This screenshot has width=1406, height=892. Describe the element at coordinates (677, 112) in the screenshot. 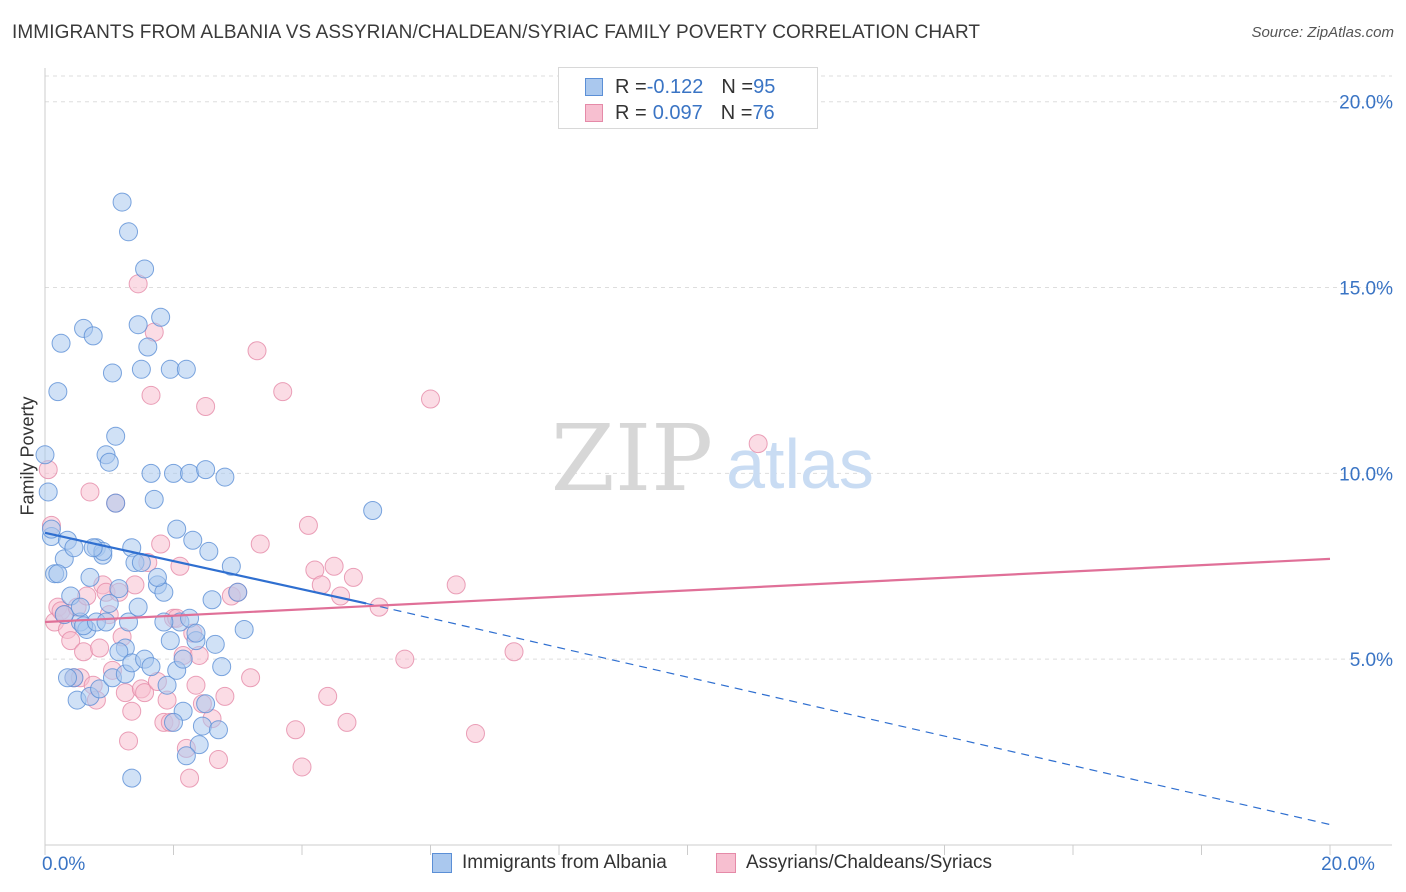

I see `legend-r-value: 0.097` at that location.